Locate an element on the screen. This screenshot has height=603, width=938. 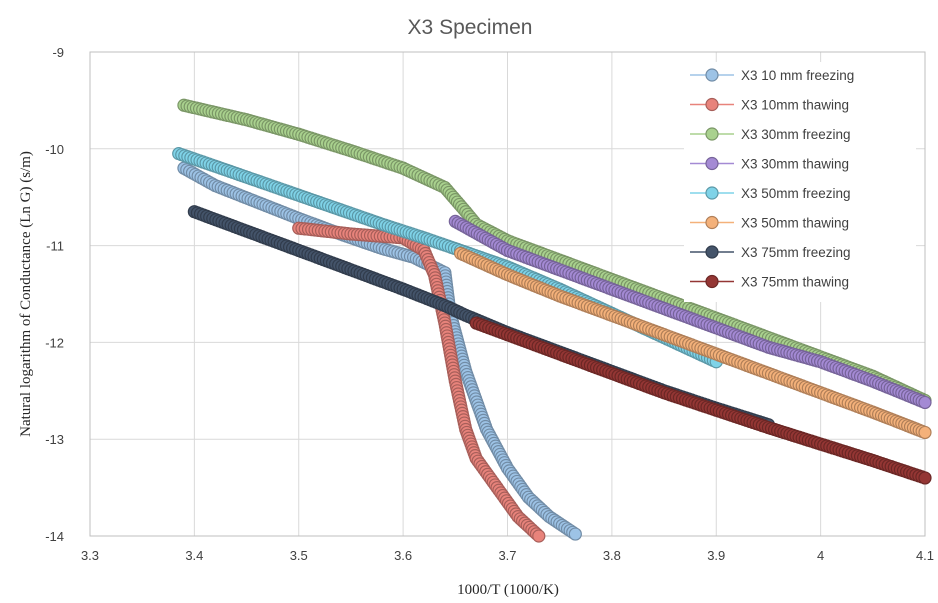
legend-label: X3 10mm thawing is located at coordinates (795, 105).